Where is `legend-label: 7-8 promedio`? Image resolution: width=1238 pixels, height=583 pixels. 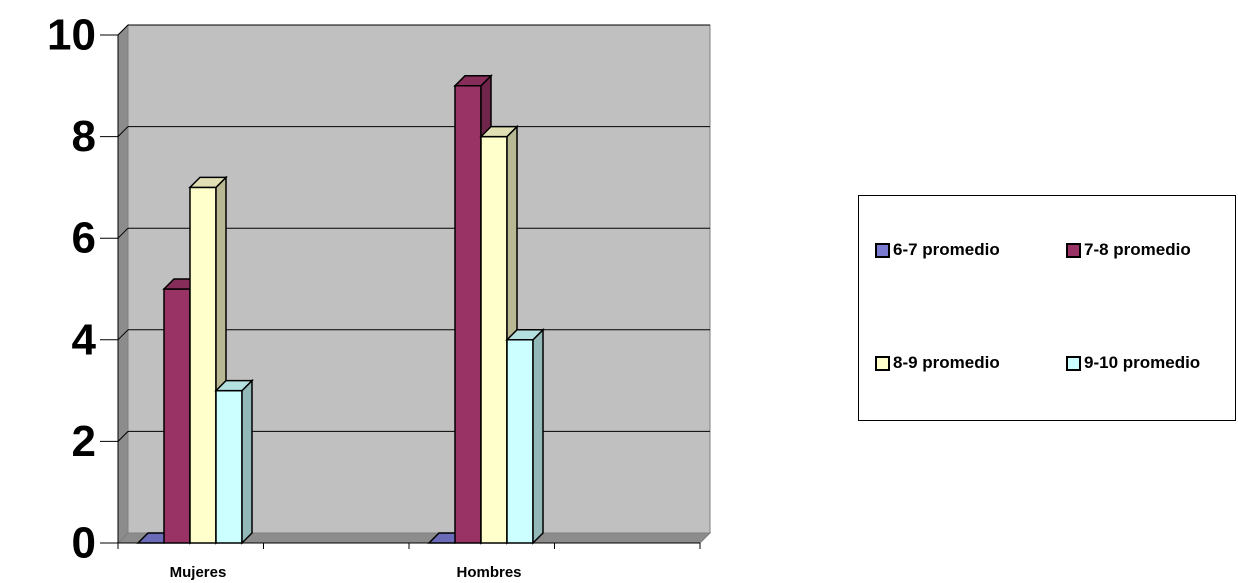 legend-label: 7-8 promedio is located at coordinates (1137, 249).